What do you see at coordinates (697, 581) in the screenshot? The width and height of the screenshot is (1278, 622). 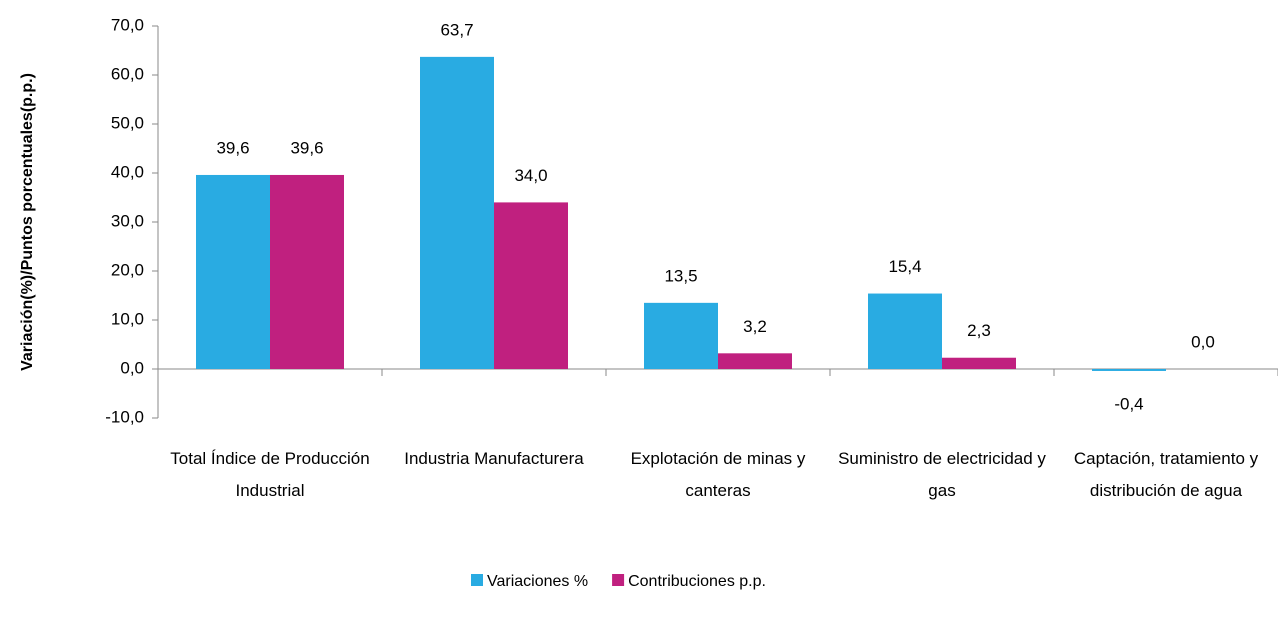 I see `legend-label: Contribuciones p.p.` at bounding box center [697, 581].